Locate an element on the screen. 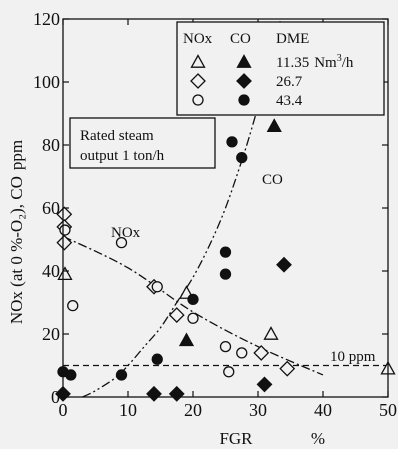 Image resolution: width=398 pixels, height=449 pixels. x-tick-label-0: 0 is located at coordinates (63, 410).